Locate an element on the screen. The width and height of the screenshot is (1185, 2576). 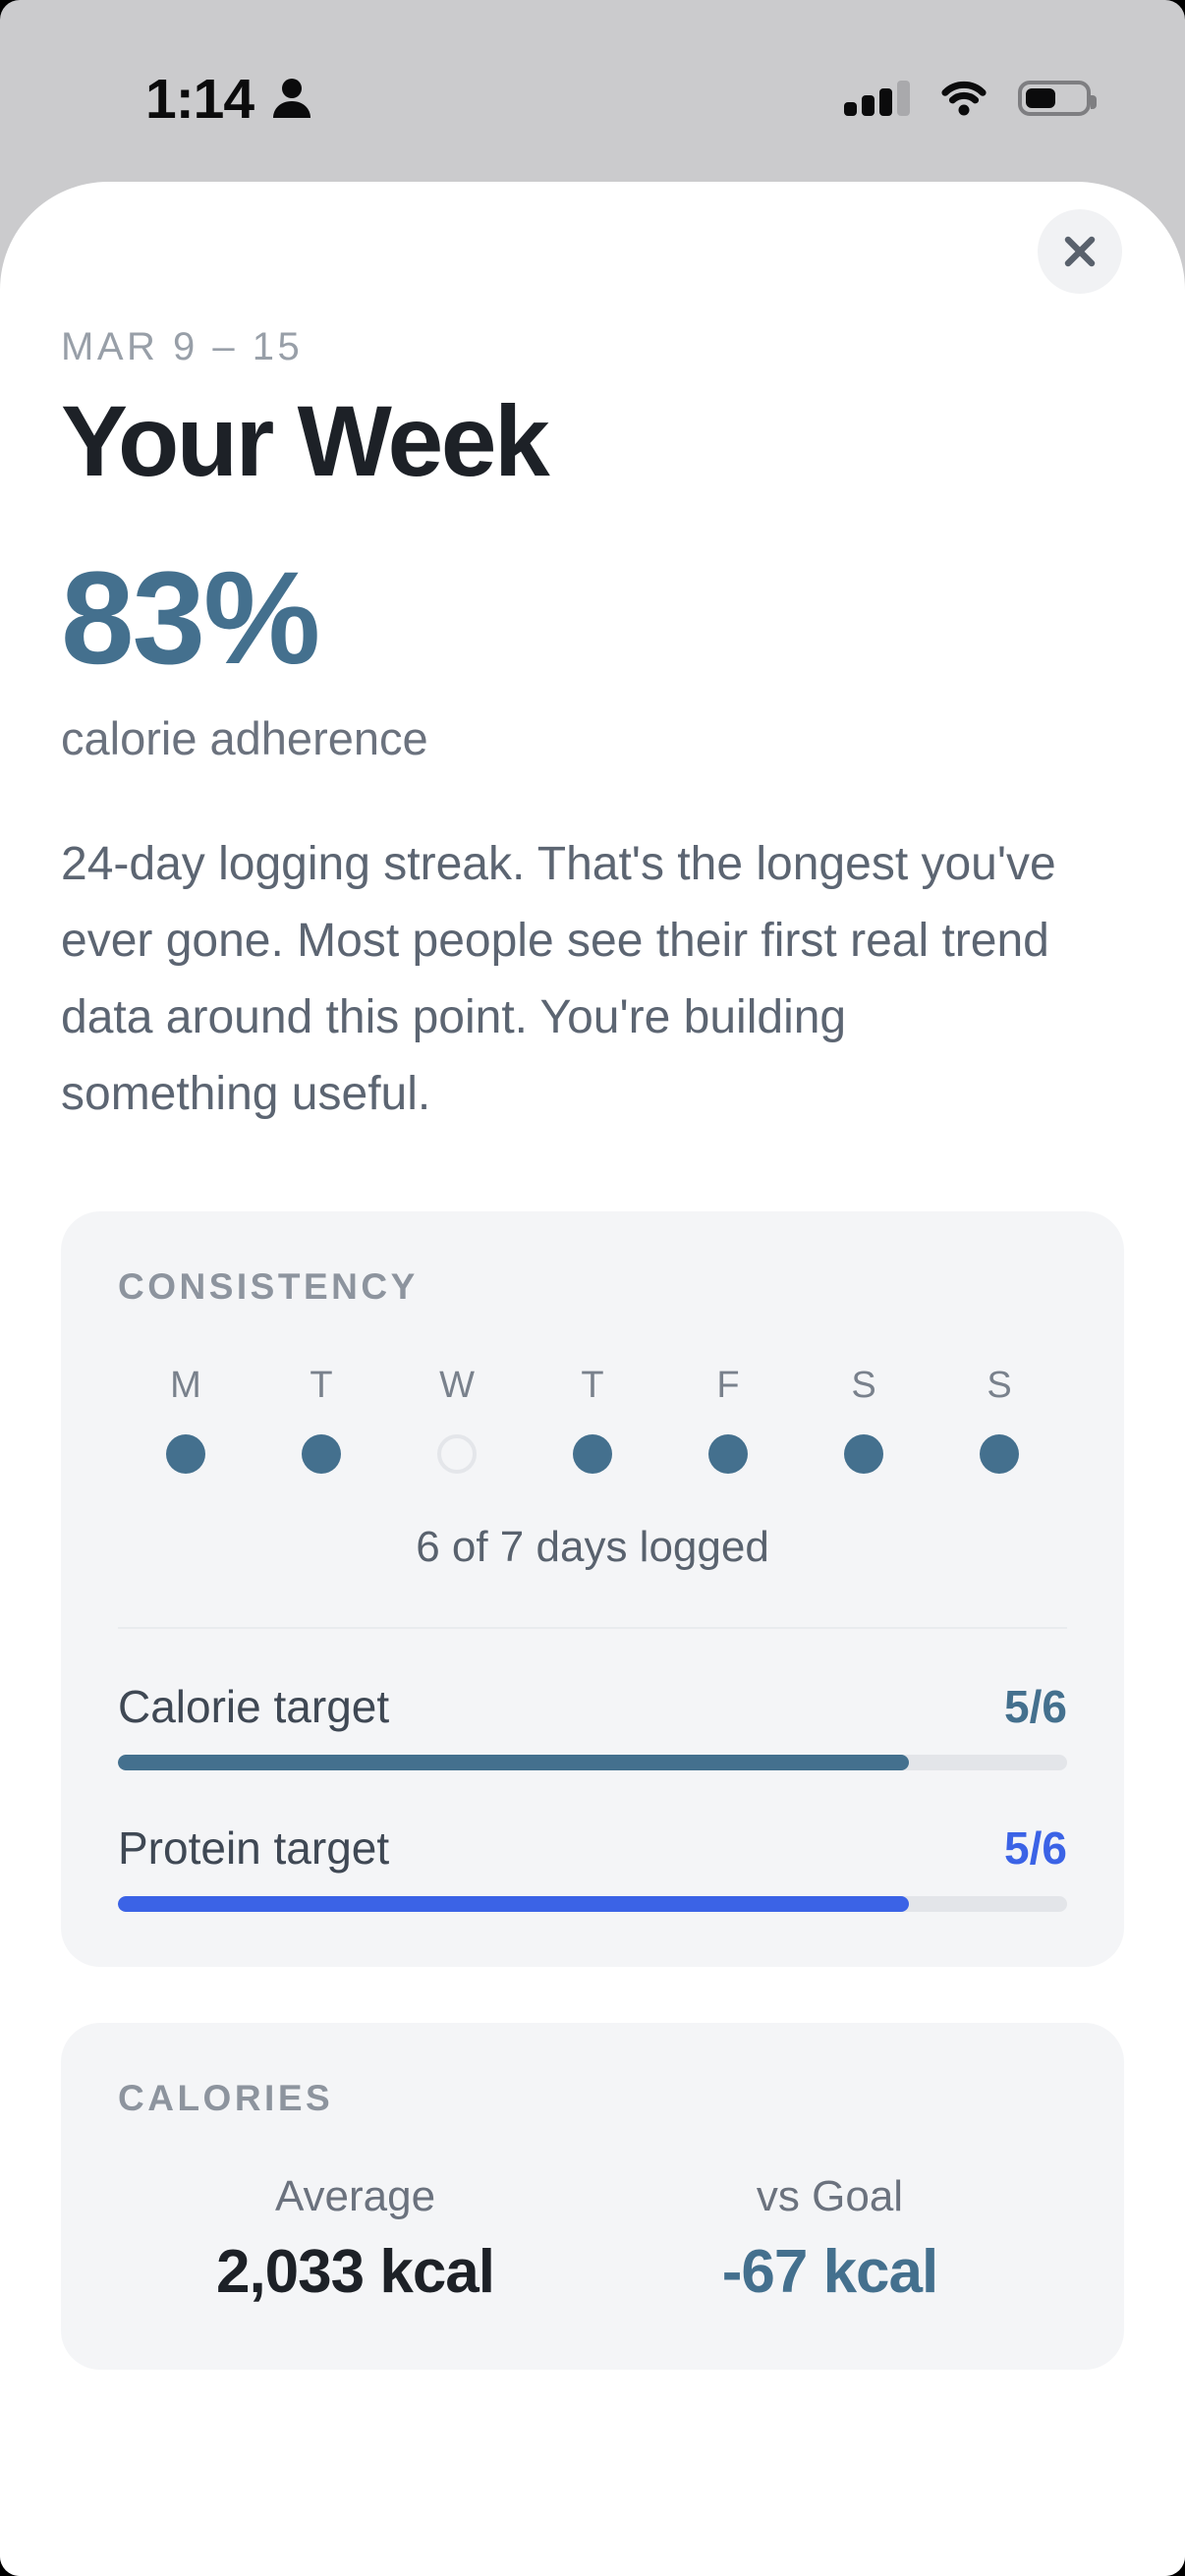
page-title: Your Week is located at coordinates (306, 441).